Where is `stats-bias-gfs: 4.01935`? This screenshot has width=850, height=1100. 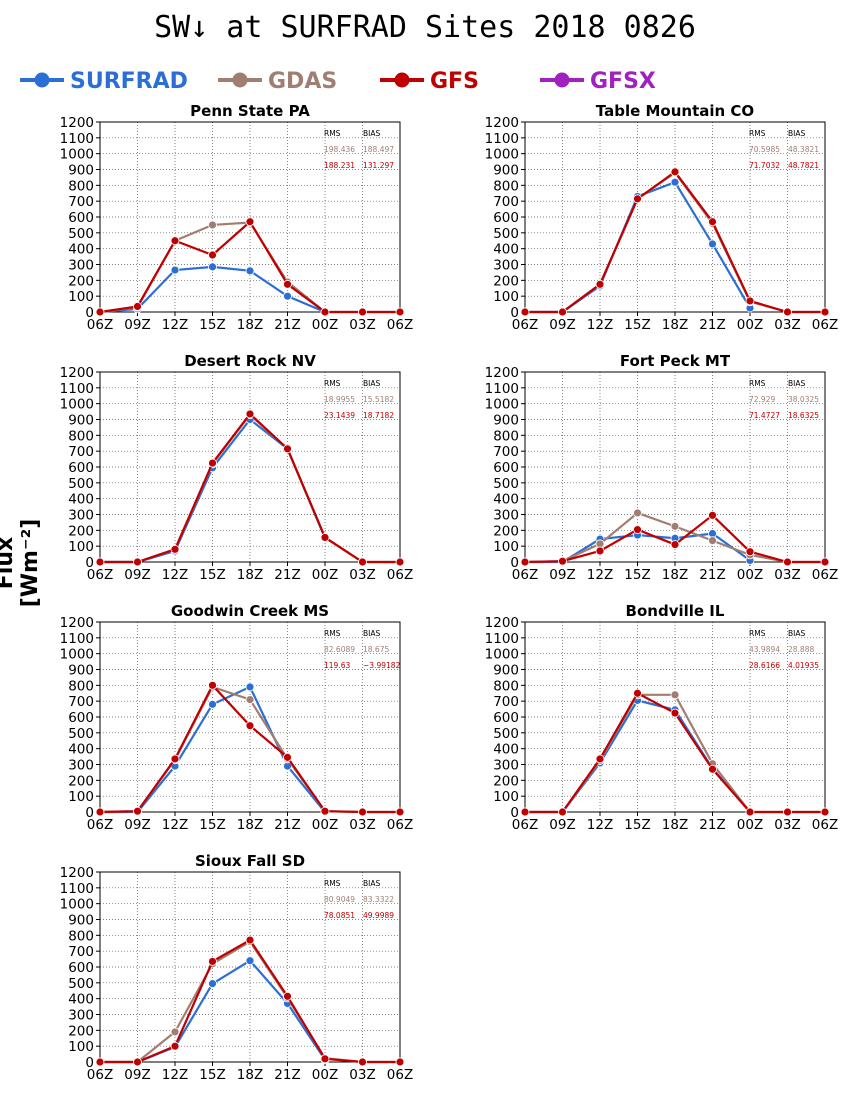
stats-bias-gfs: 4.01935 is located at coordinates (803, 665).